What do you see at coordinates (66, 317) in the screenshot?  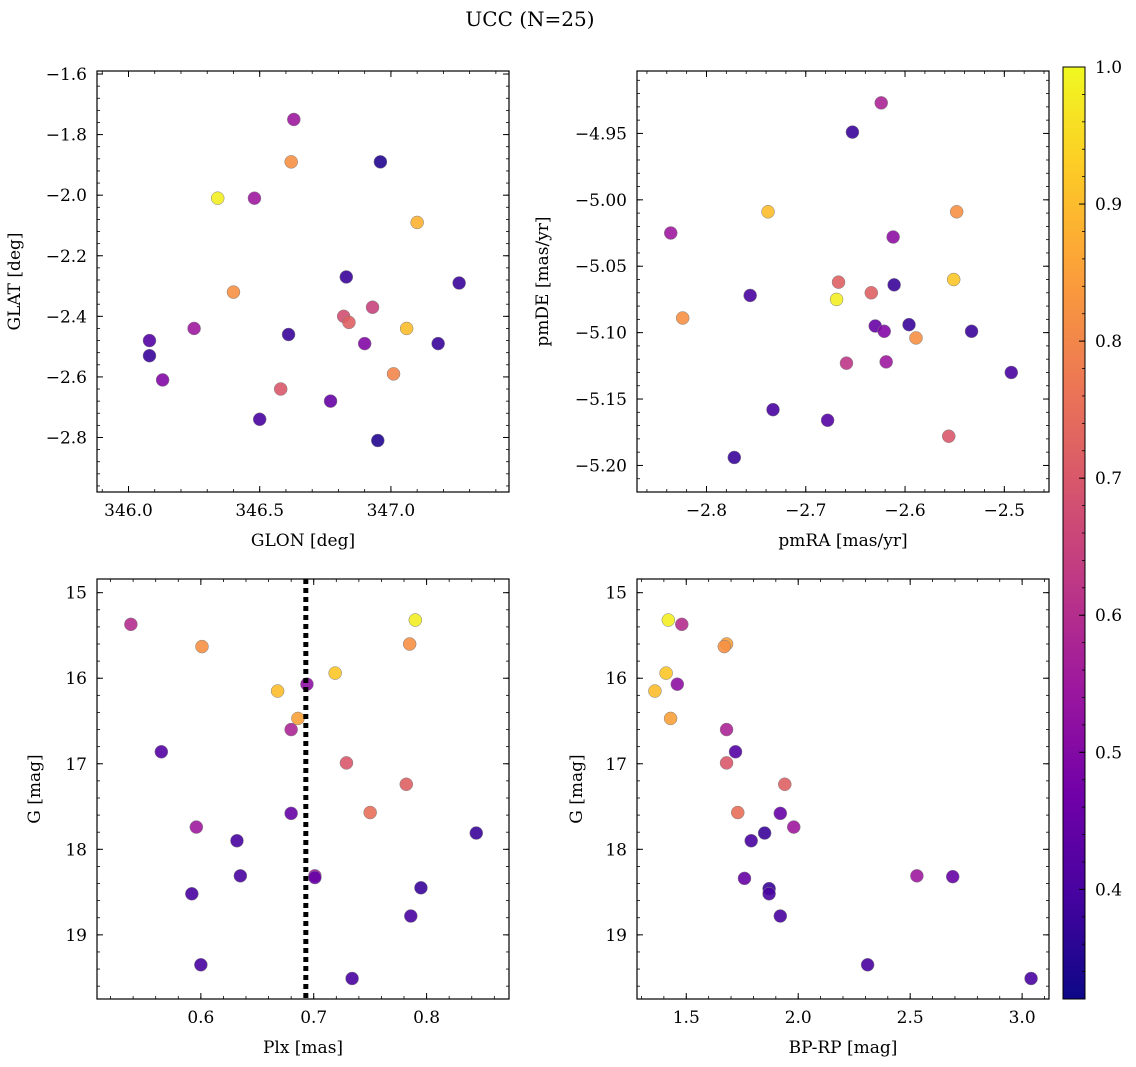 I see `y-tick-label: −2.4` at bounding box center [66, 317].